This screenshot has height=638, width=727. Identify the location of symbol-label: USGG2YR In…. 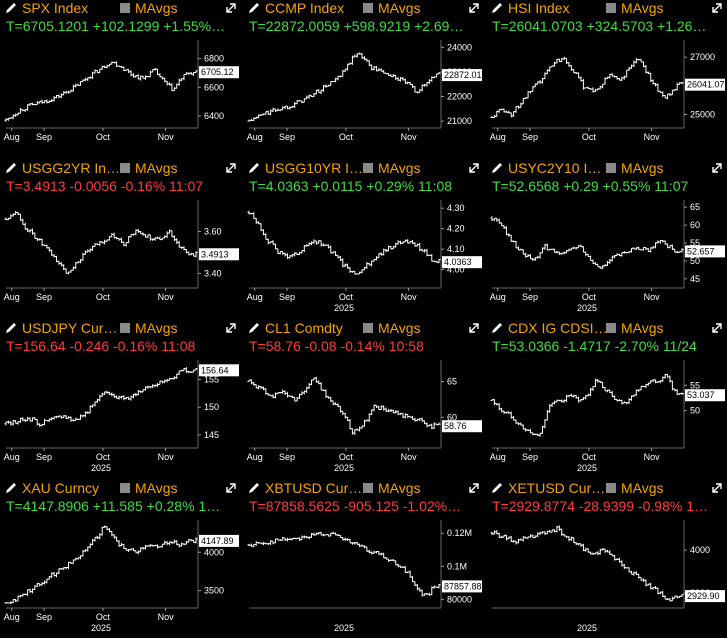
(71, 168).